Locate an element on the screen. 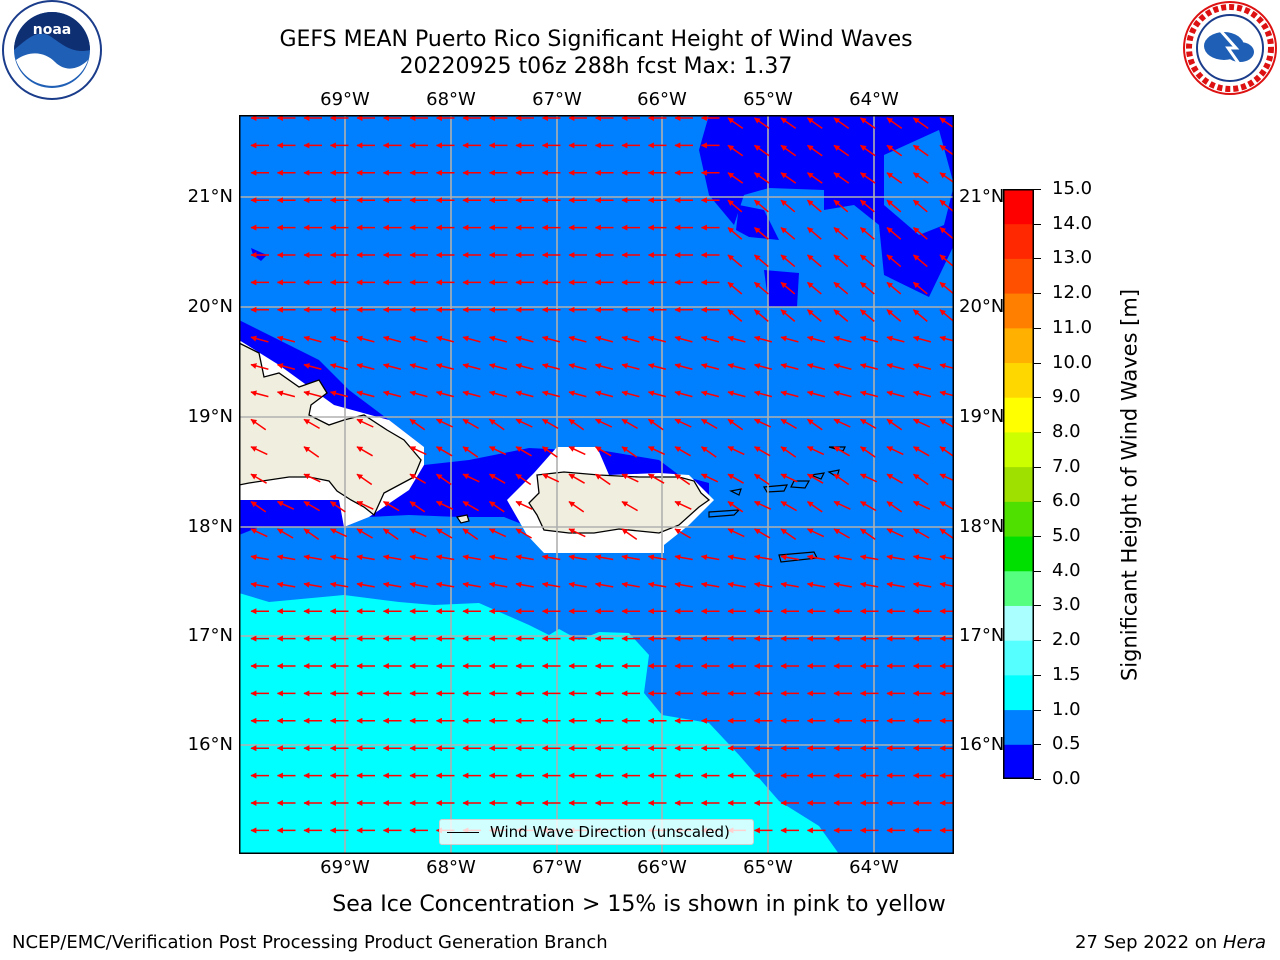 The image size is (1280, 960). lat-tick-left: 21°N is located at coordinates (210, 196).